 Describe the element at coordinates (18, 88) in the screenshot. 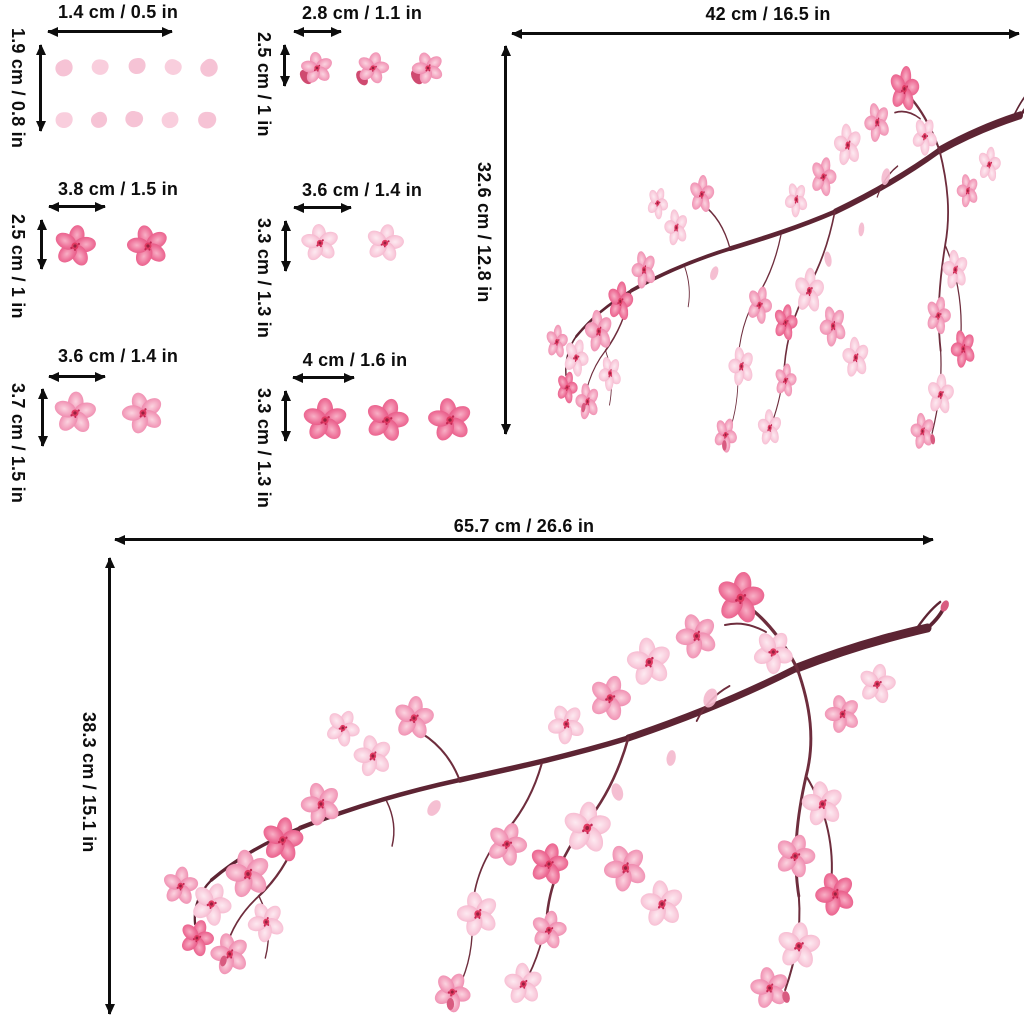

I see `petal-sheet-height-label: 1.9 cm / 0.8 in` at that location.